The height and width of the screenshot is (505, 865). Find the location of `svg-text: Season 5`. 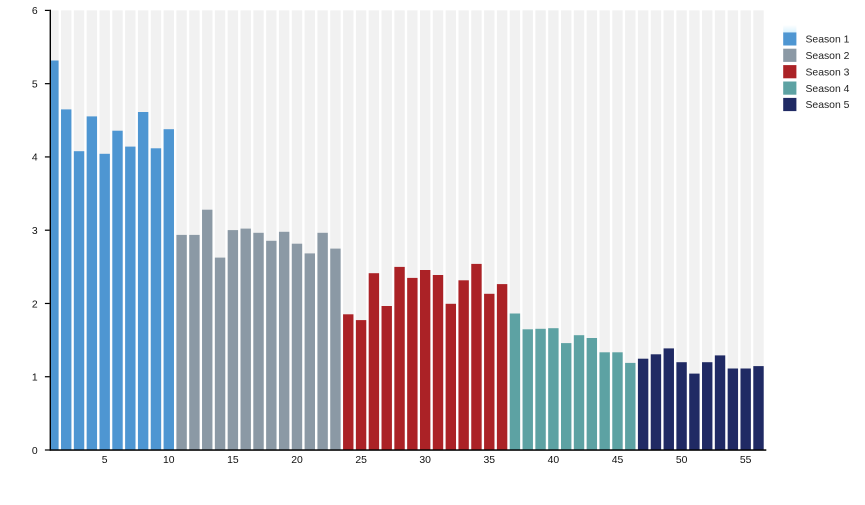

svg-text: Season 5 is located at coordinates (828, 105).